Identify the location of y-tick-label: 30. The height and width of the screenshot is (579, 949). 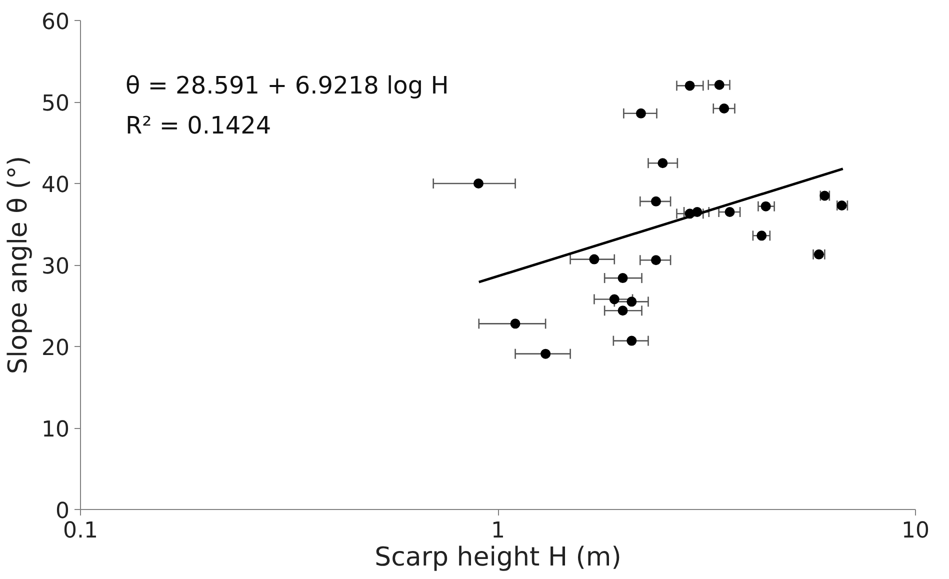
(56, 267).